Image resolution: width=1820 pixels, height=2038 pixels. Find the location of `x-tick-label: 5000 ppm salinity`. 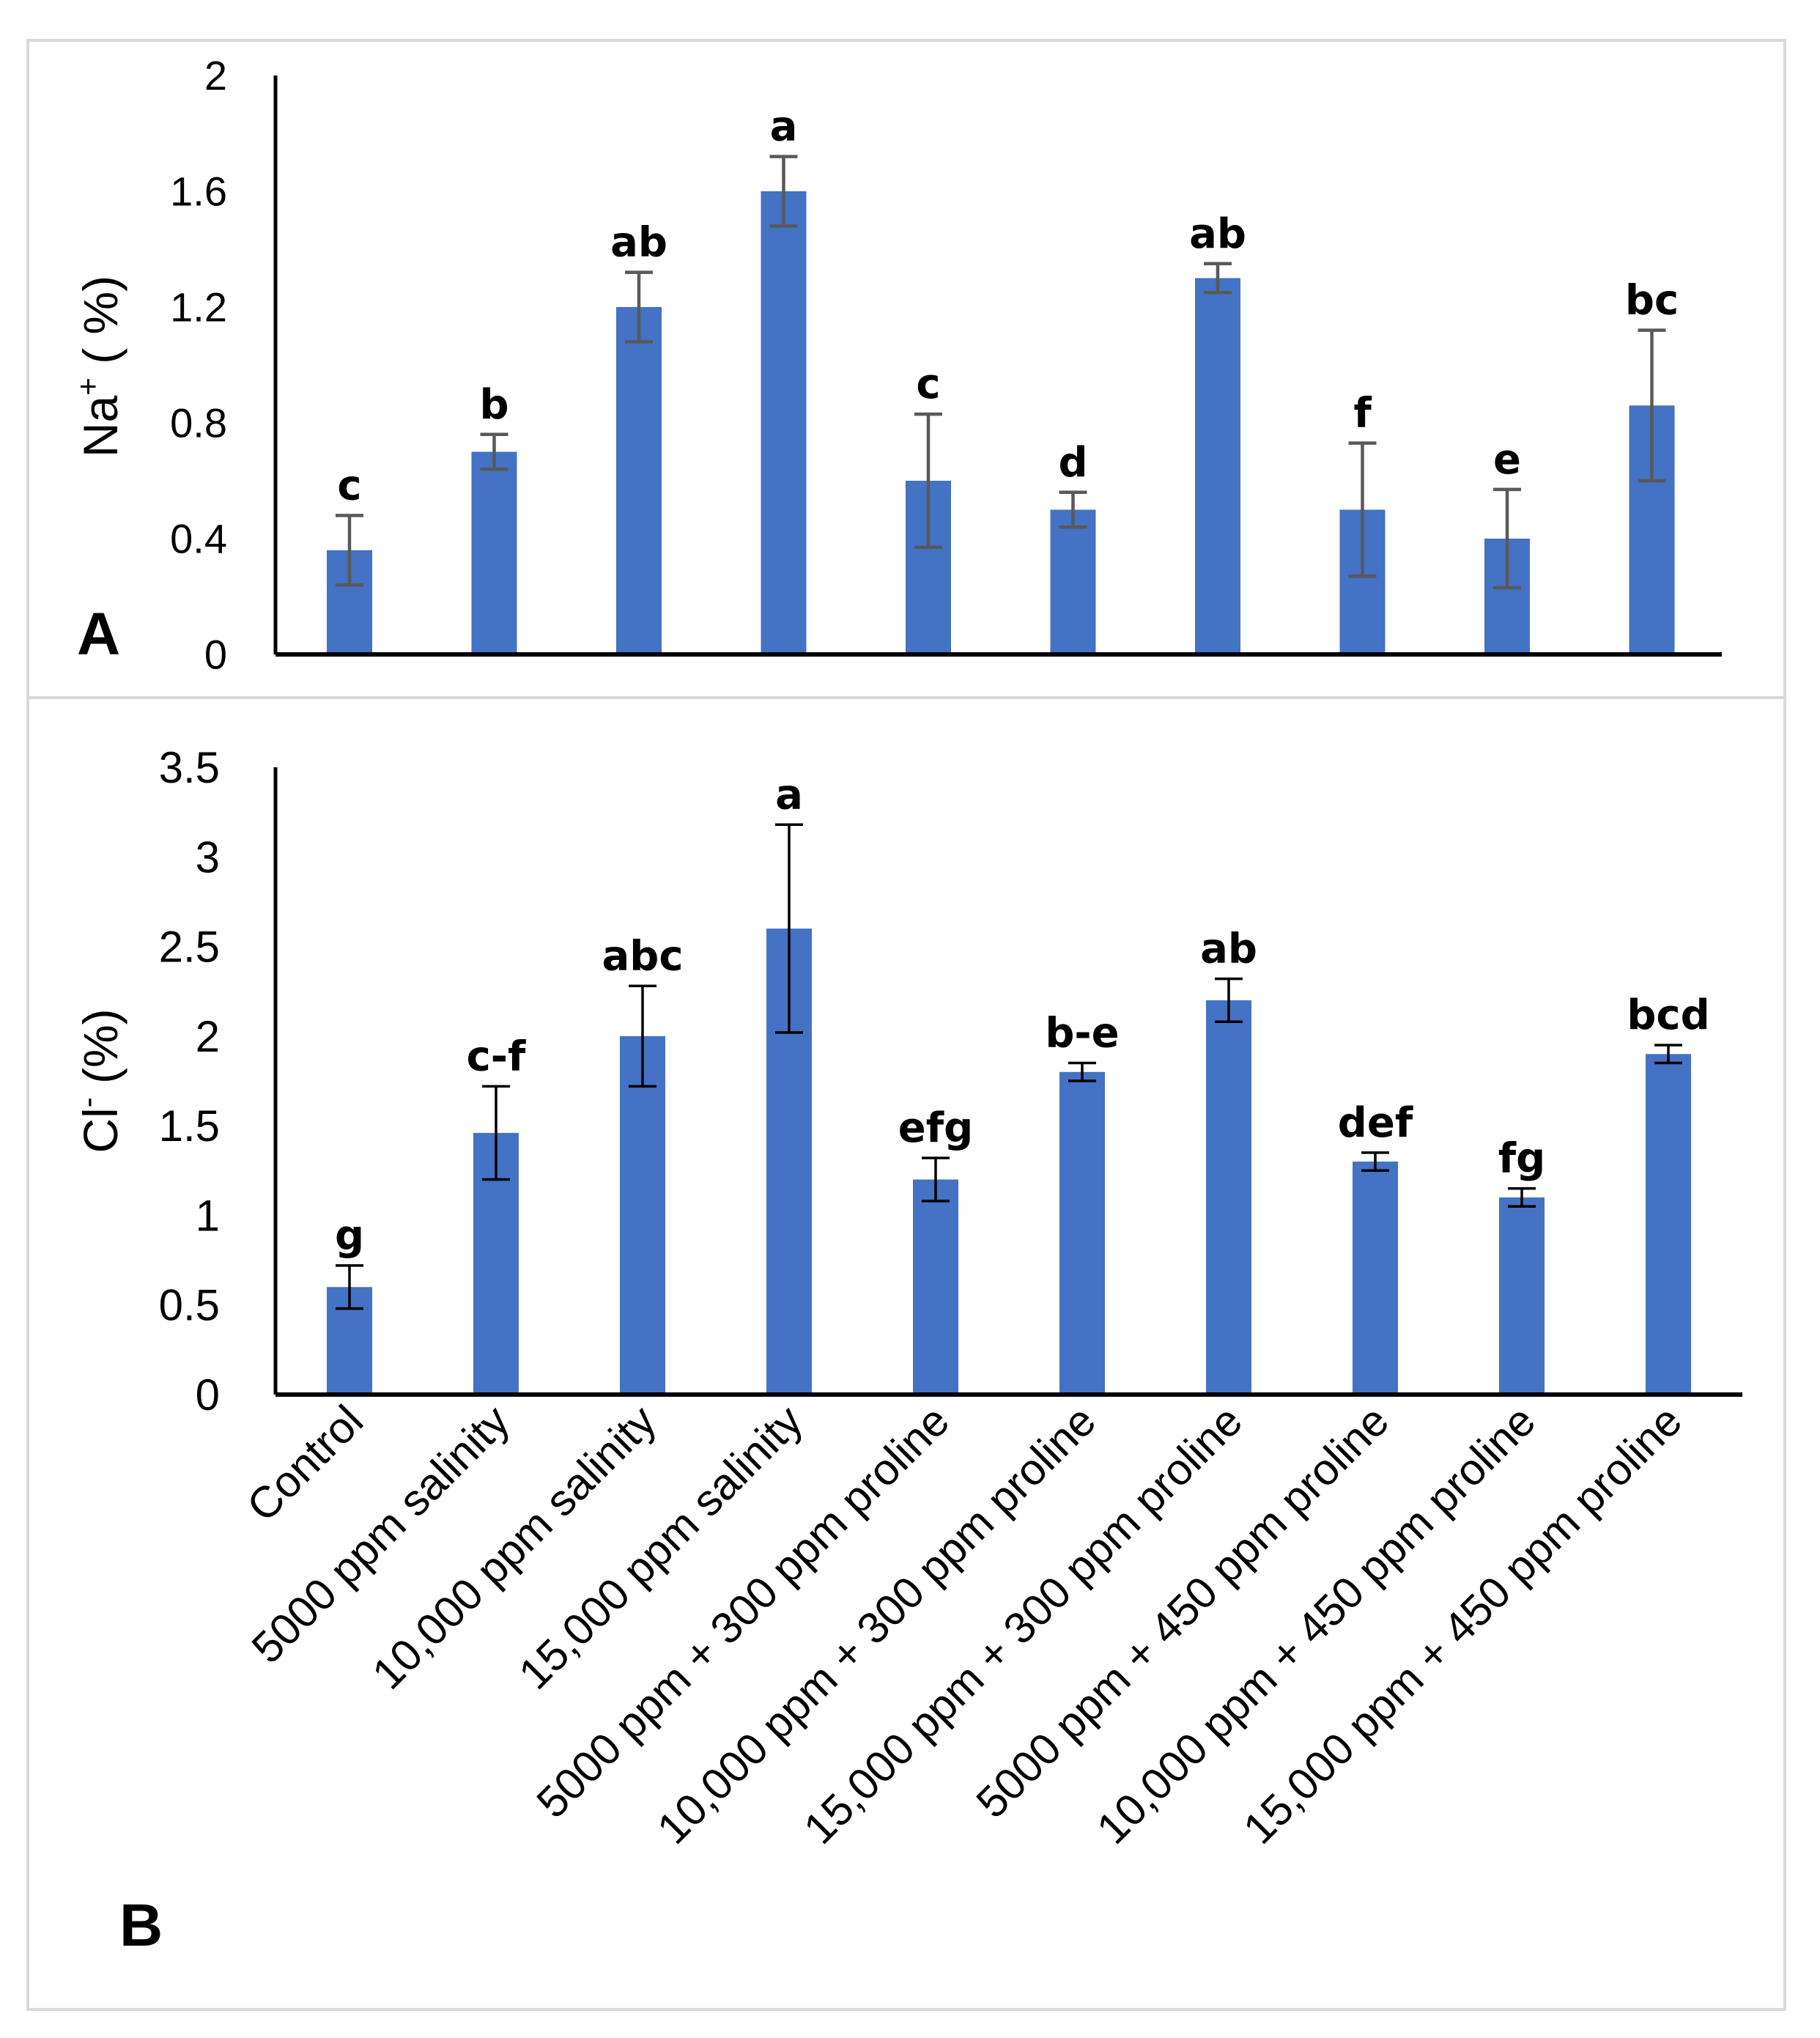

x-tick-label: 5000 ppm salinity is located at coordinates (381, 1534).